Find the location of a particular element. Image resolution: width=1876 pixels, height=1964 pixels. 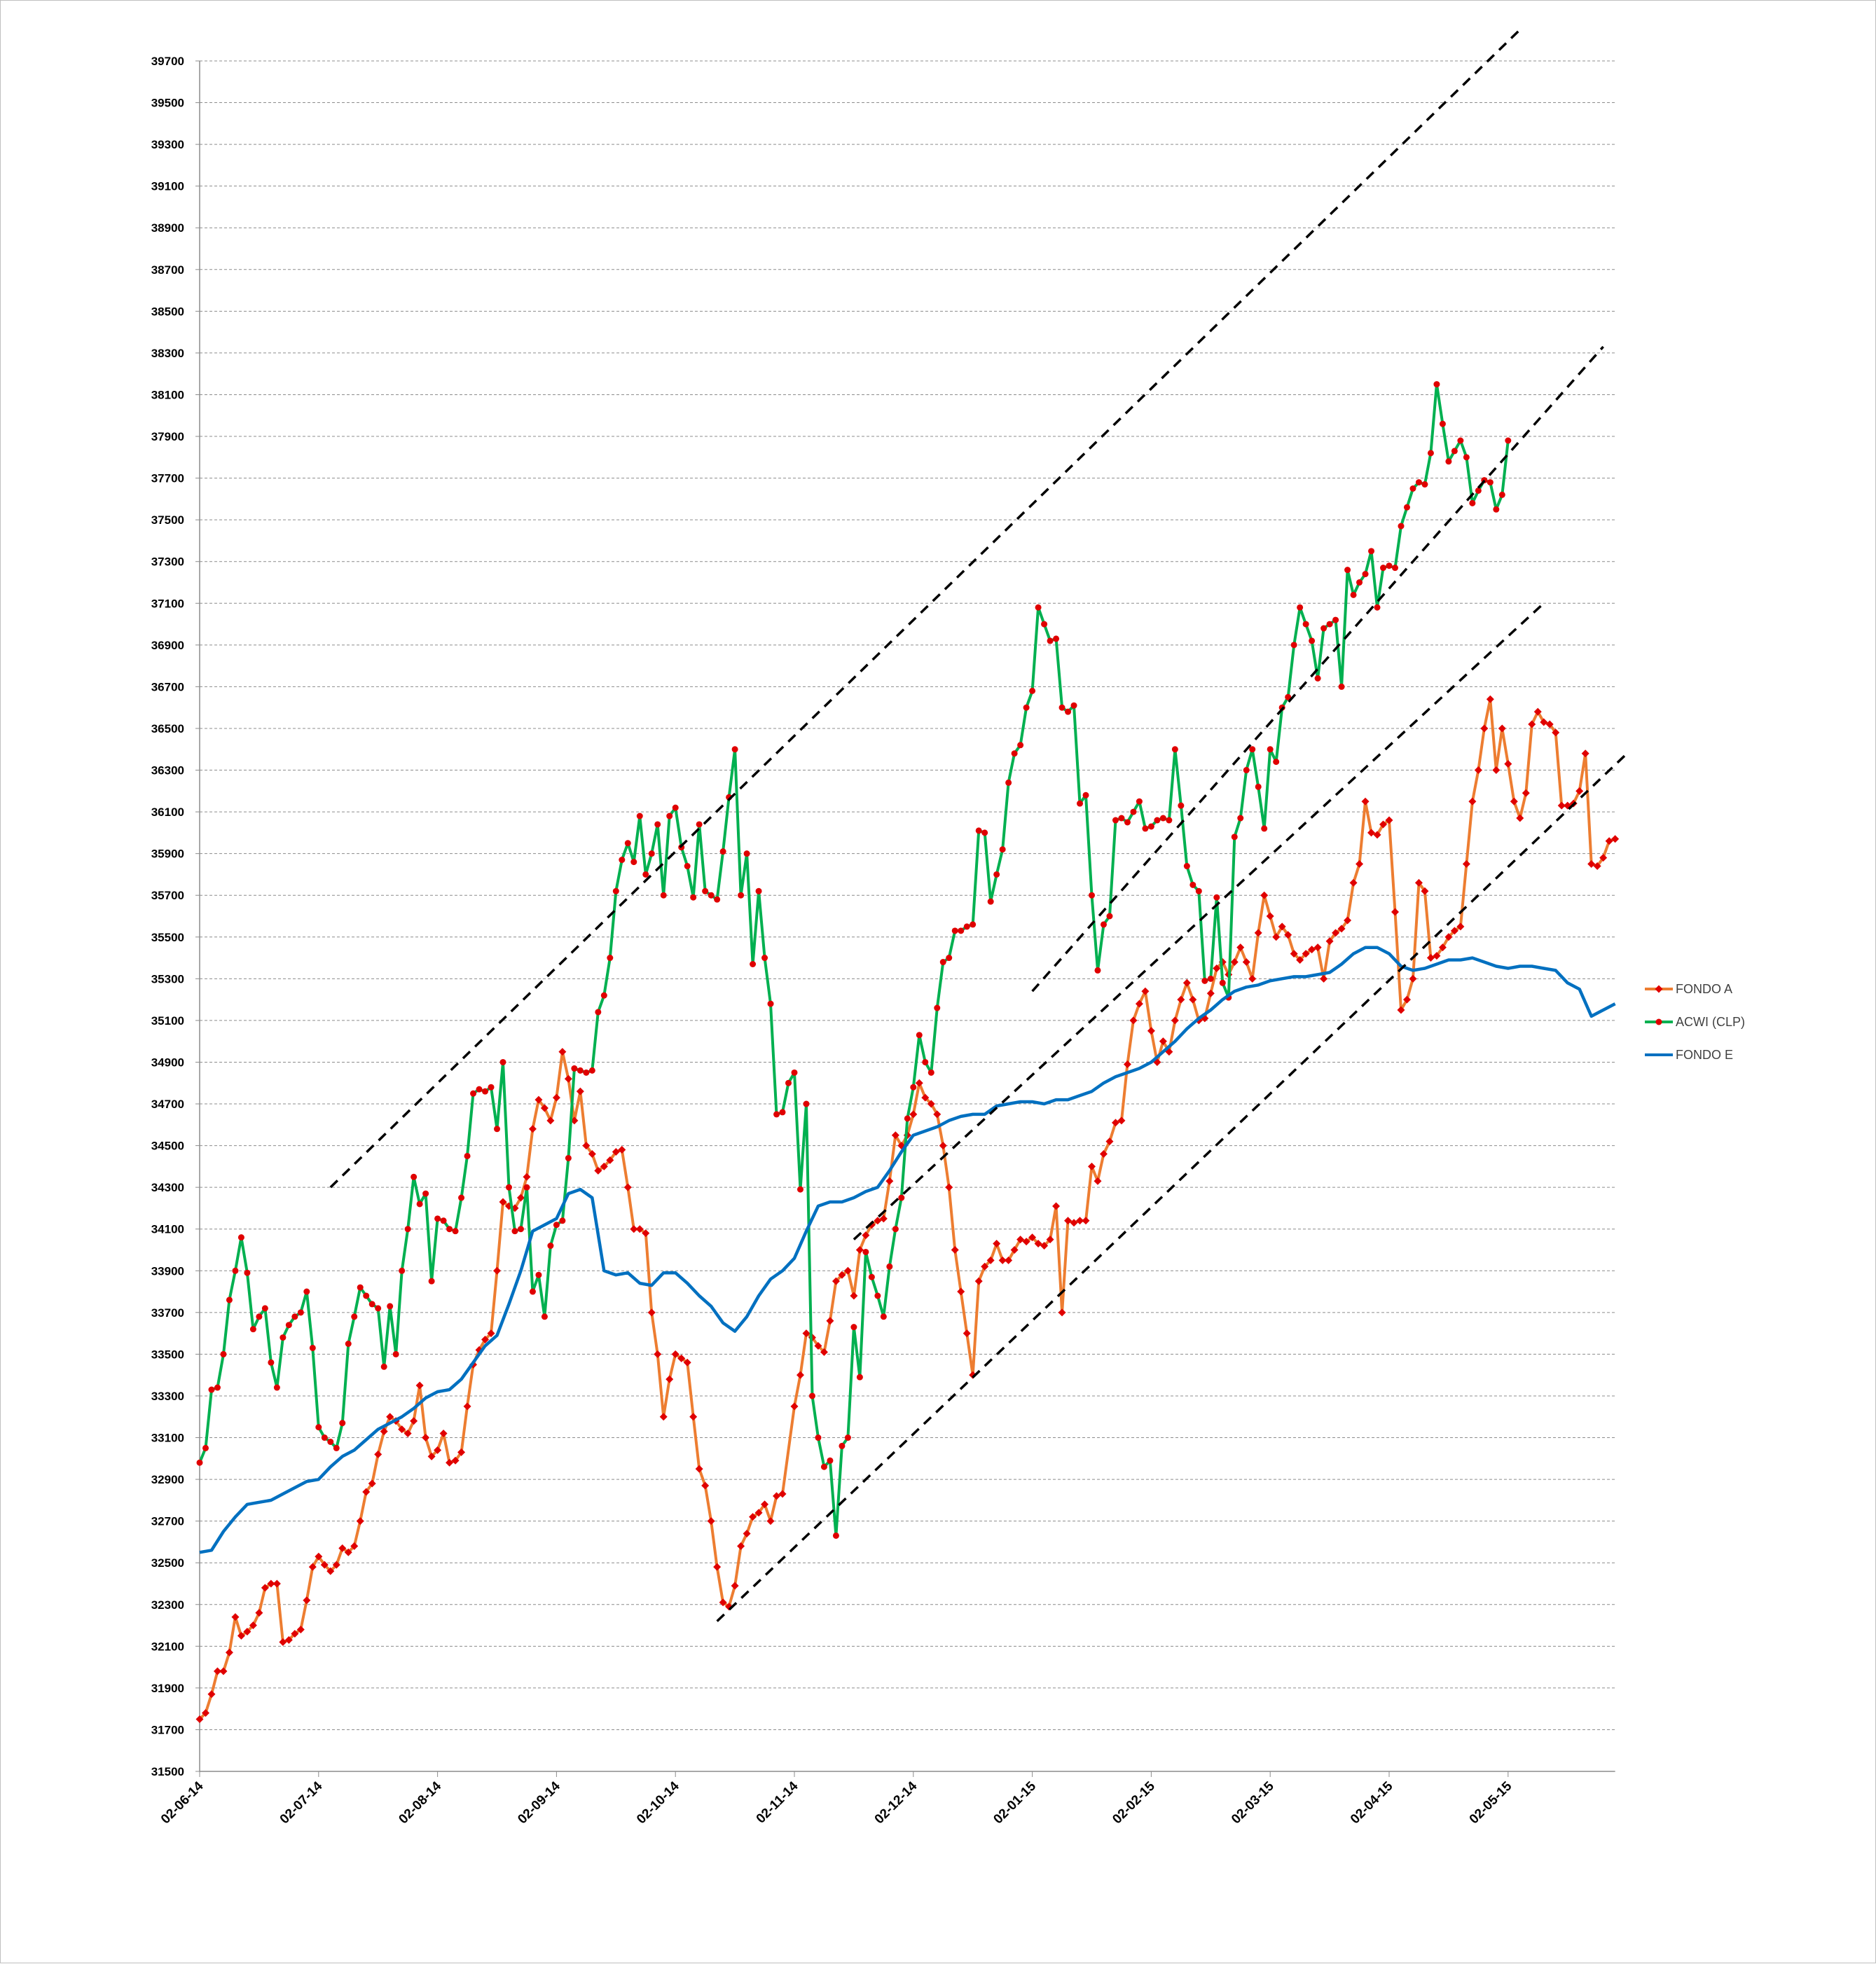

y-tick-label: 36500 is located at coordinates (167, 728).